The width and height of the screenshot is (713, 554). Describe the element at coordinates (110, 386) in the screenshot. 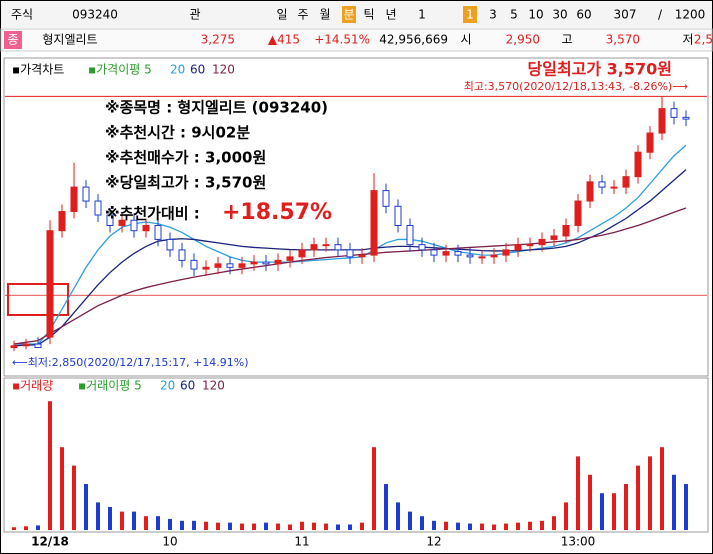

I see `legend-item: ▪거래이평 5` at that location.